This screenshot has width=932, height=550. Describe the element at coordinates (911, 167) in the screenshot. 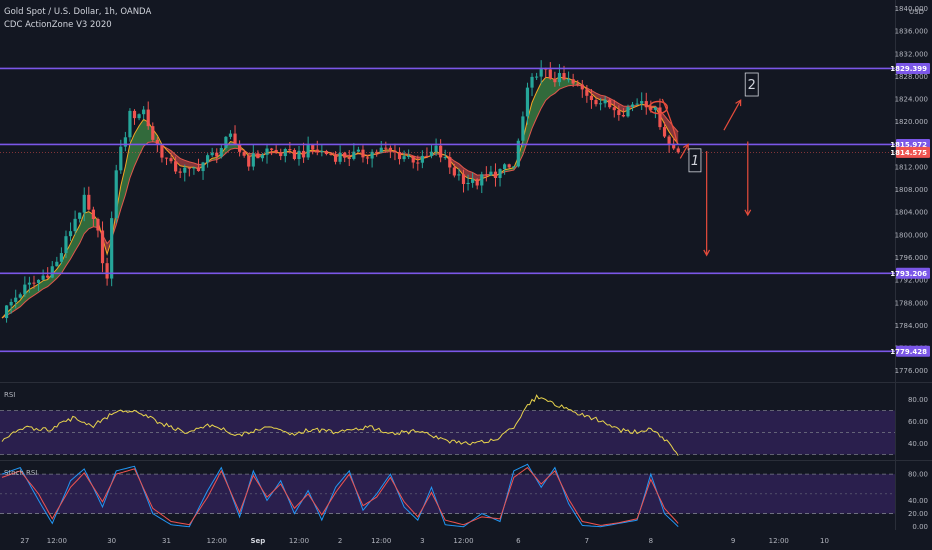

I see `y-tick-label: 1812.000` at that location.